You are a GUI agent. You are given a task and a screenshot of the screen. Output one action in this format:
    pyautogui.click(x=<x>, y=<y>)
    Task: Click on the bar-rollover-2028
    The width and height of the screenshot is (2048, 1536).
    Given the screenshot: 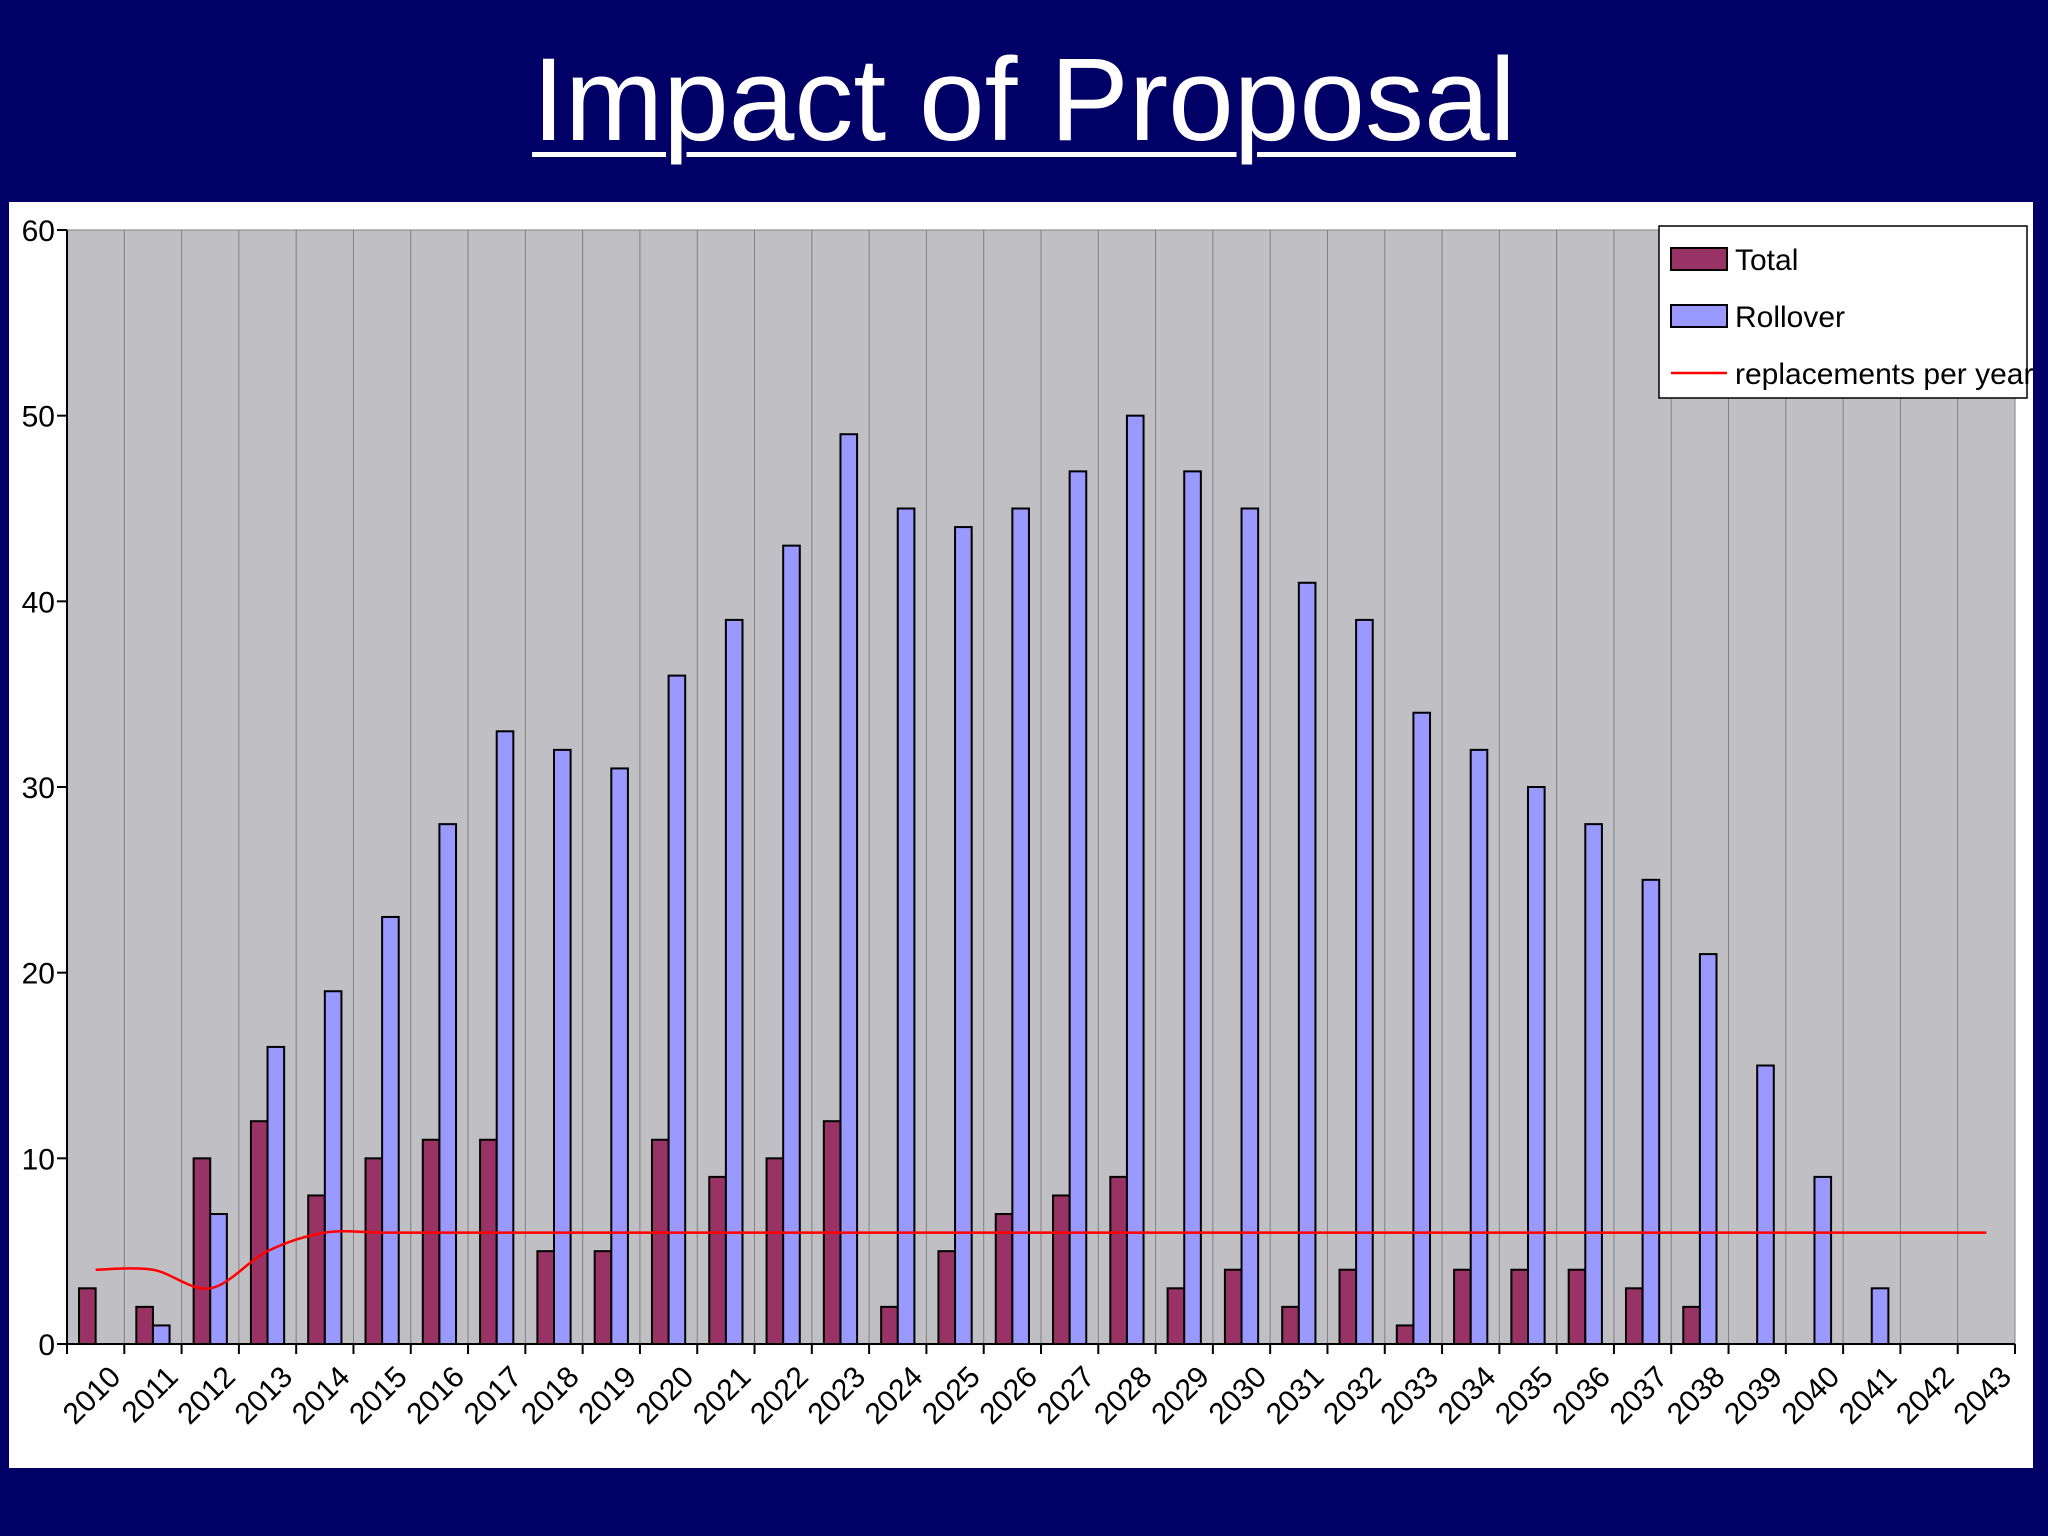 What is the action you would take?
    pyautogui.click(x=1135, y=879)
    